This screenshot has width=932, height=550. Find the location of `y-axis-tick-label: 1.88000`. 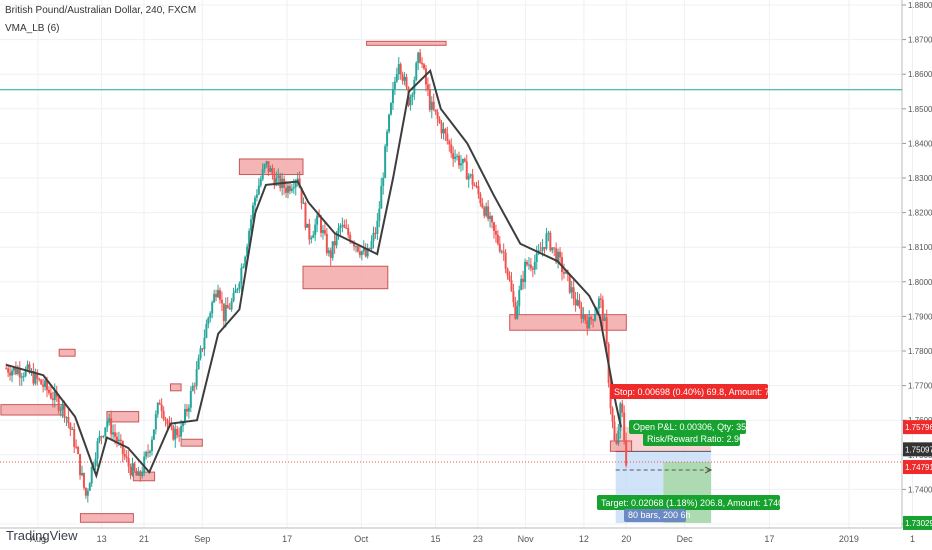

y-axis-tick-label: 1.88000 is located at coordinates (920, 5).